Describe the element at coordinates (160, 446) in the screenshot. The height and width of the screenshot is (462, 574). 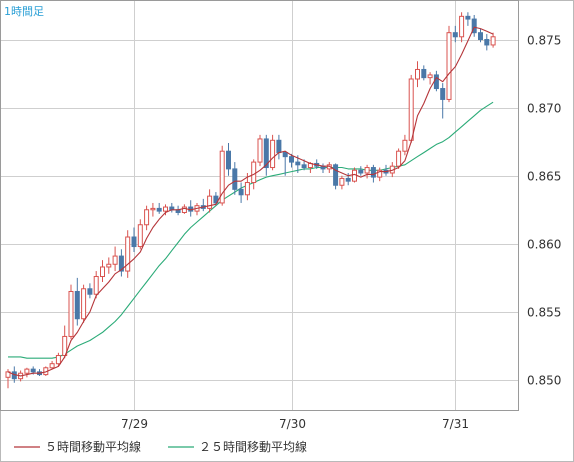
I see `legend: ５時間移動平均線 ２５時間移動平均線` at that location.